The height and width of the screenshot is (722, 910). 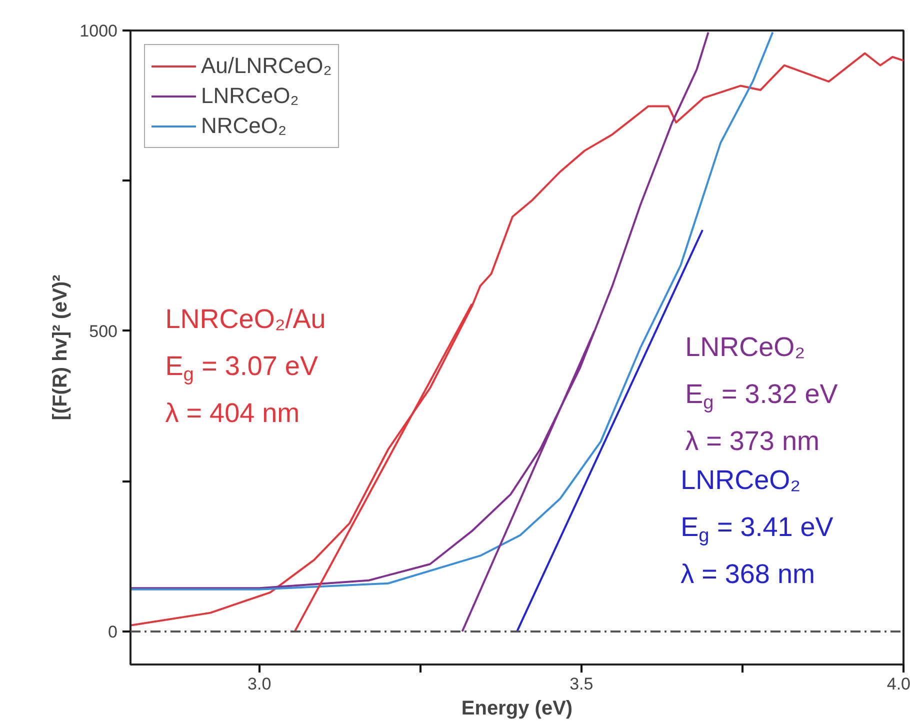 What do you see at coordinates (113, 632) in the screenshot?
I see `y-tick-label: 0` at bounding box center [113, 632].